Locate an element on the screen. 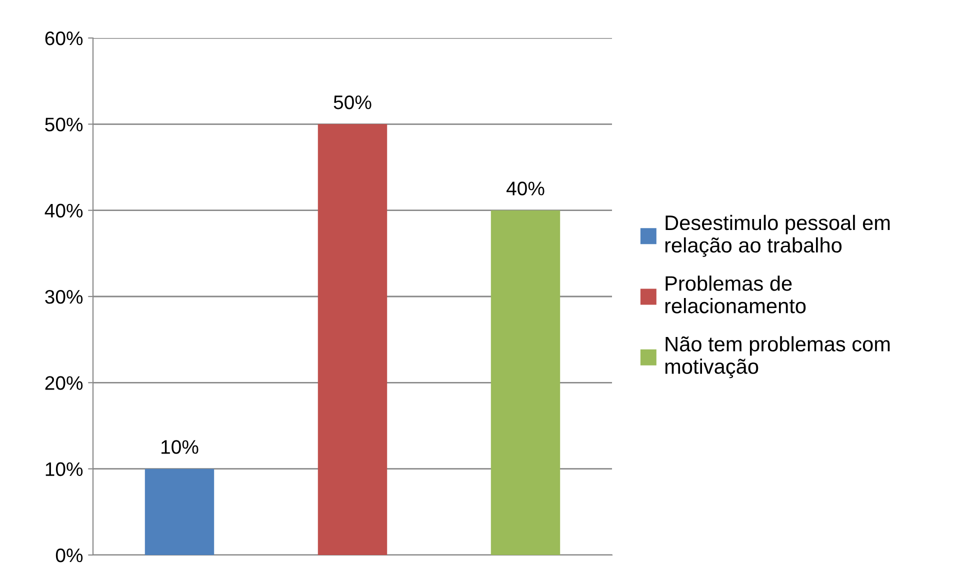 Image resolution: width=960 pixels, height=580 pixels. y-tick-label: 10% is located at coordinates (64, 469).